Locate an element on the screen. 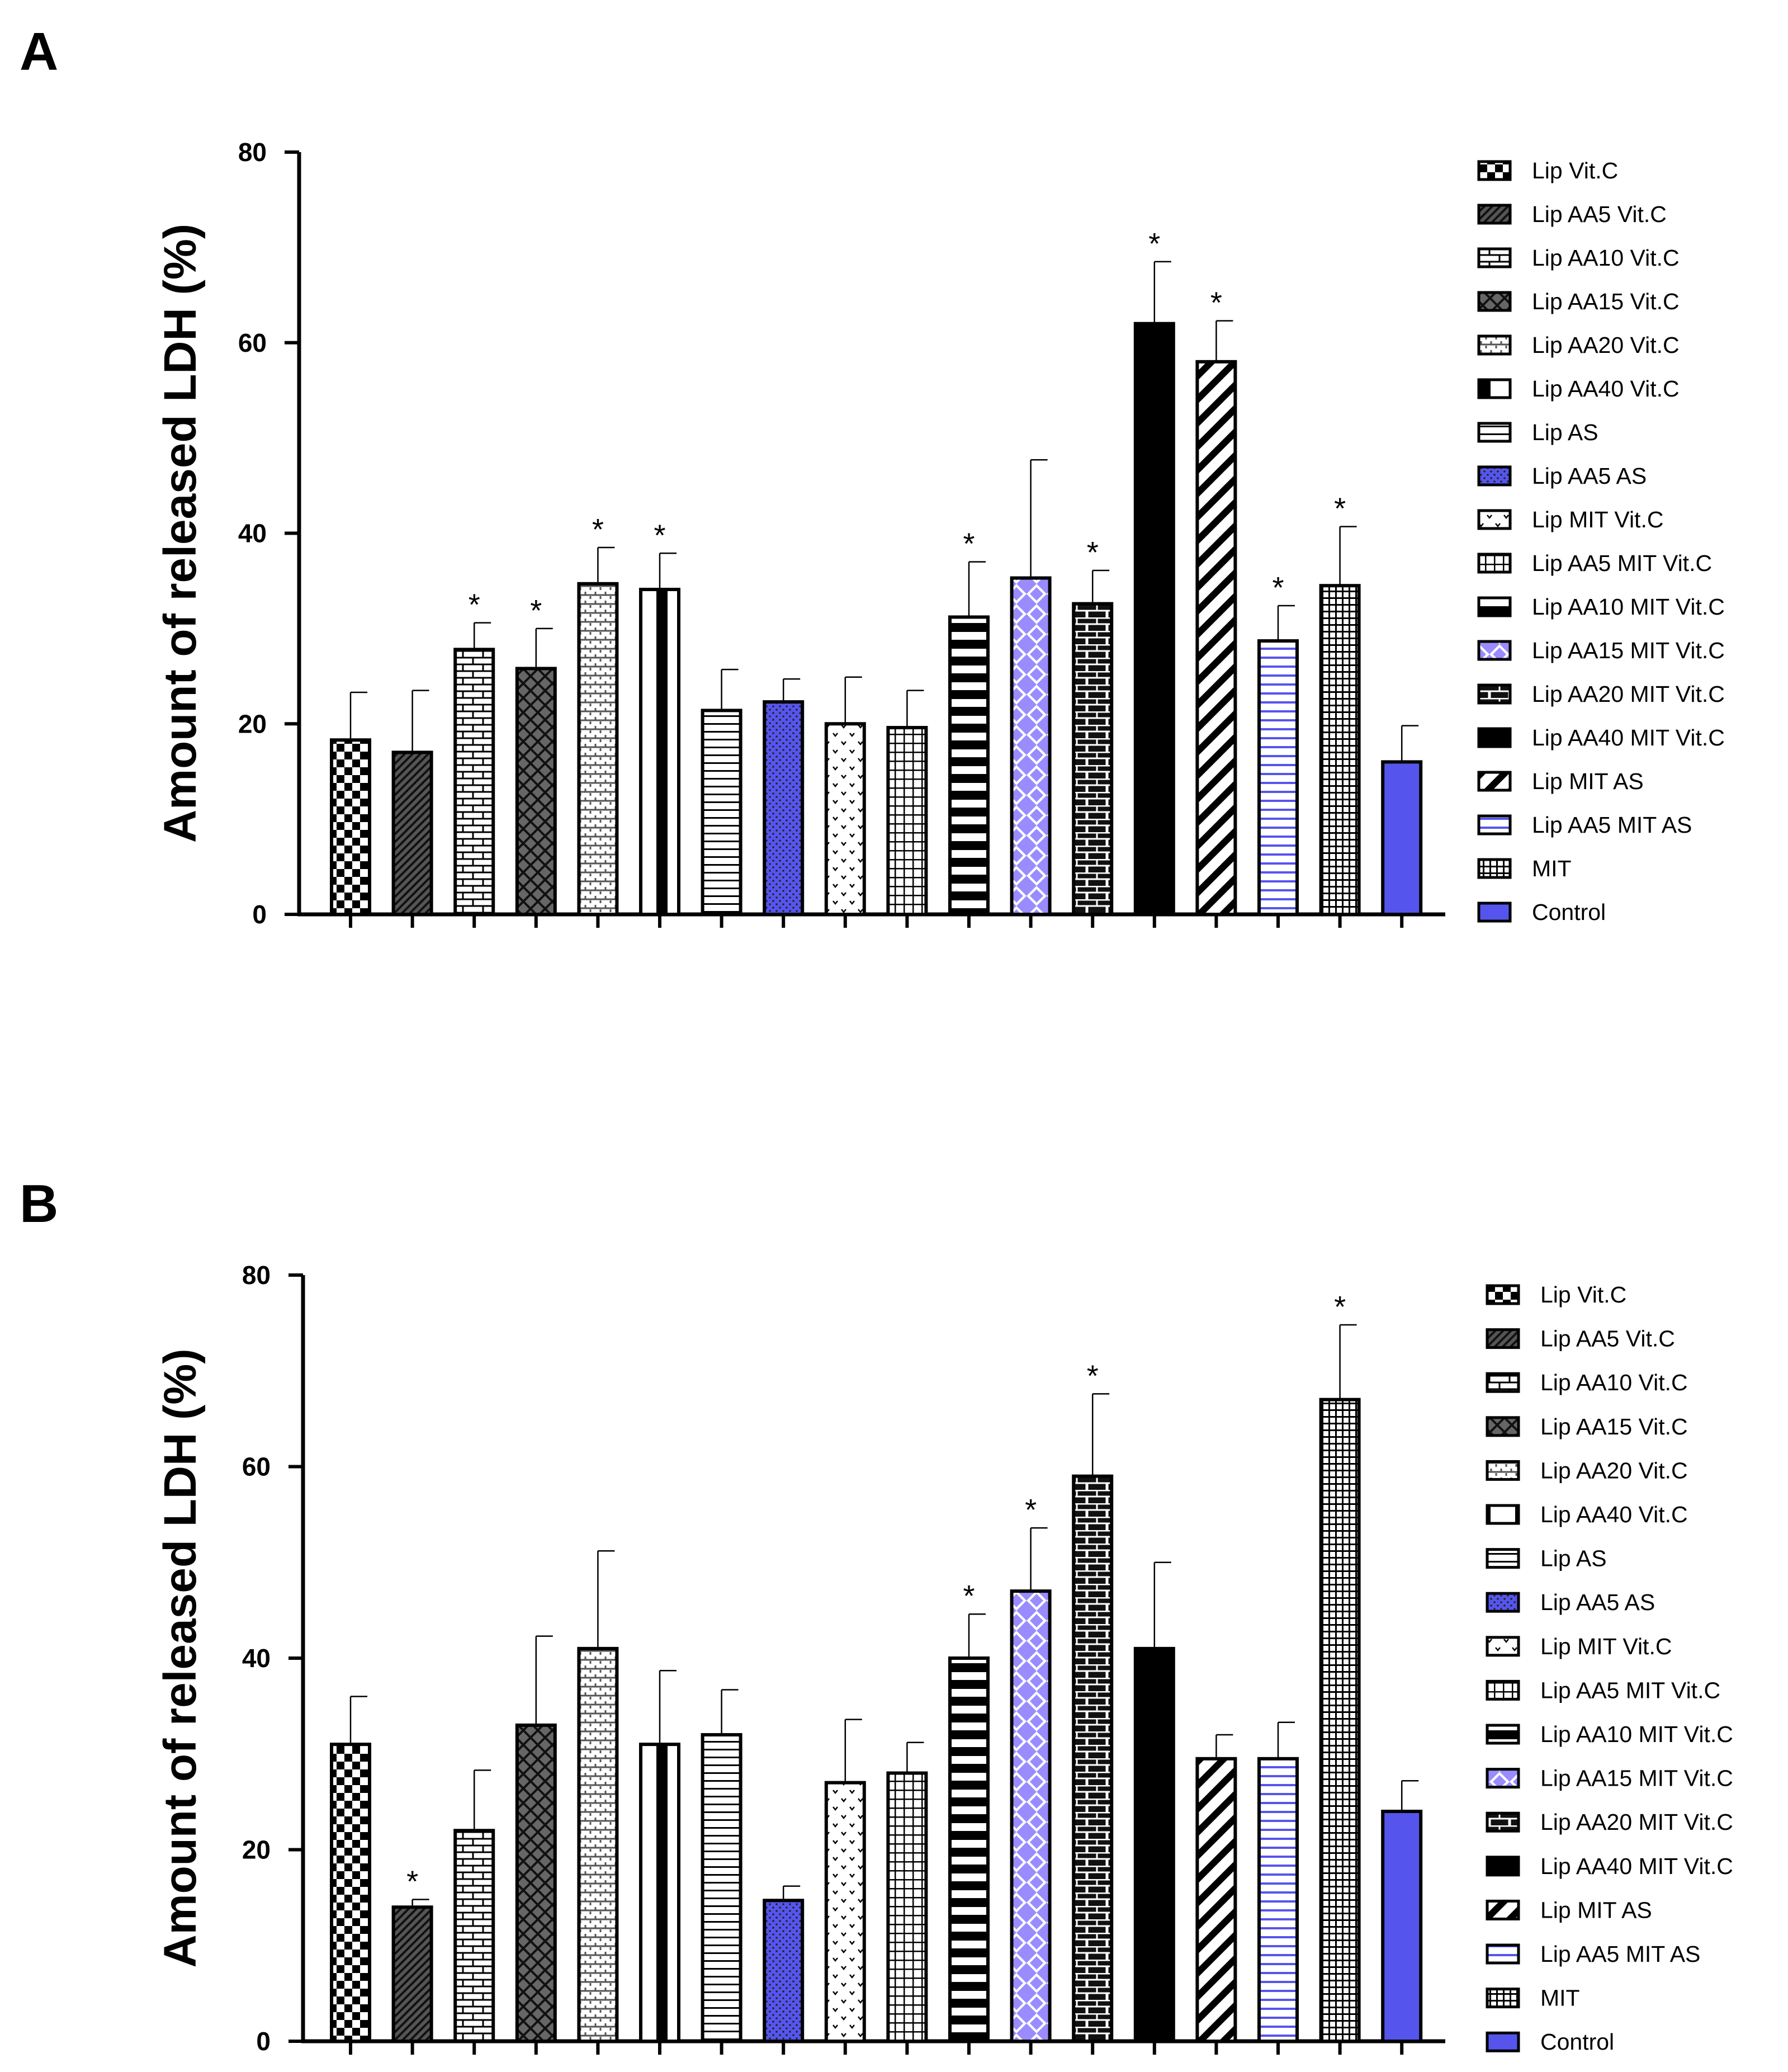 This screenshot has width=1788, height=2072. panel-b-legend-label-7: Lip AS is located at coordinates (1573, 1558).